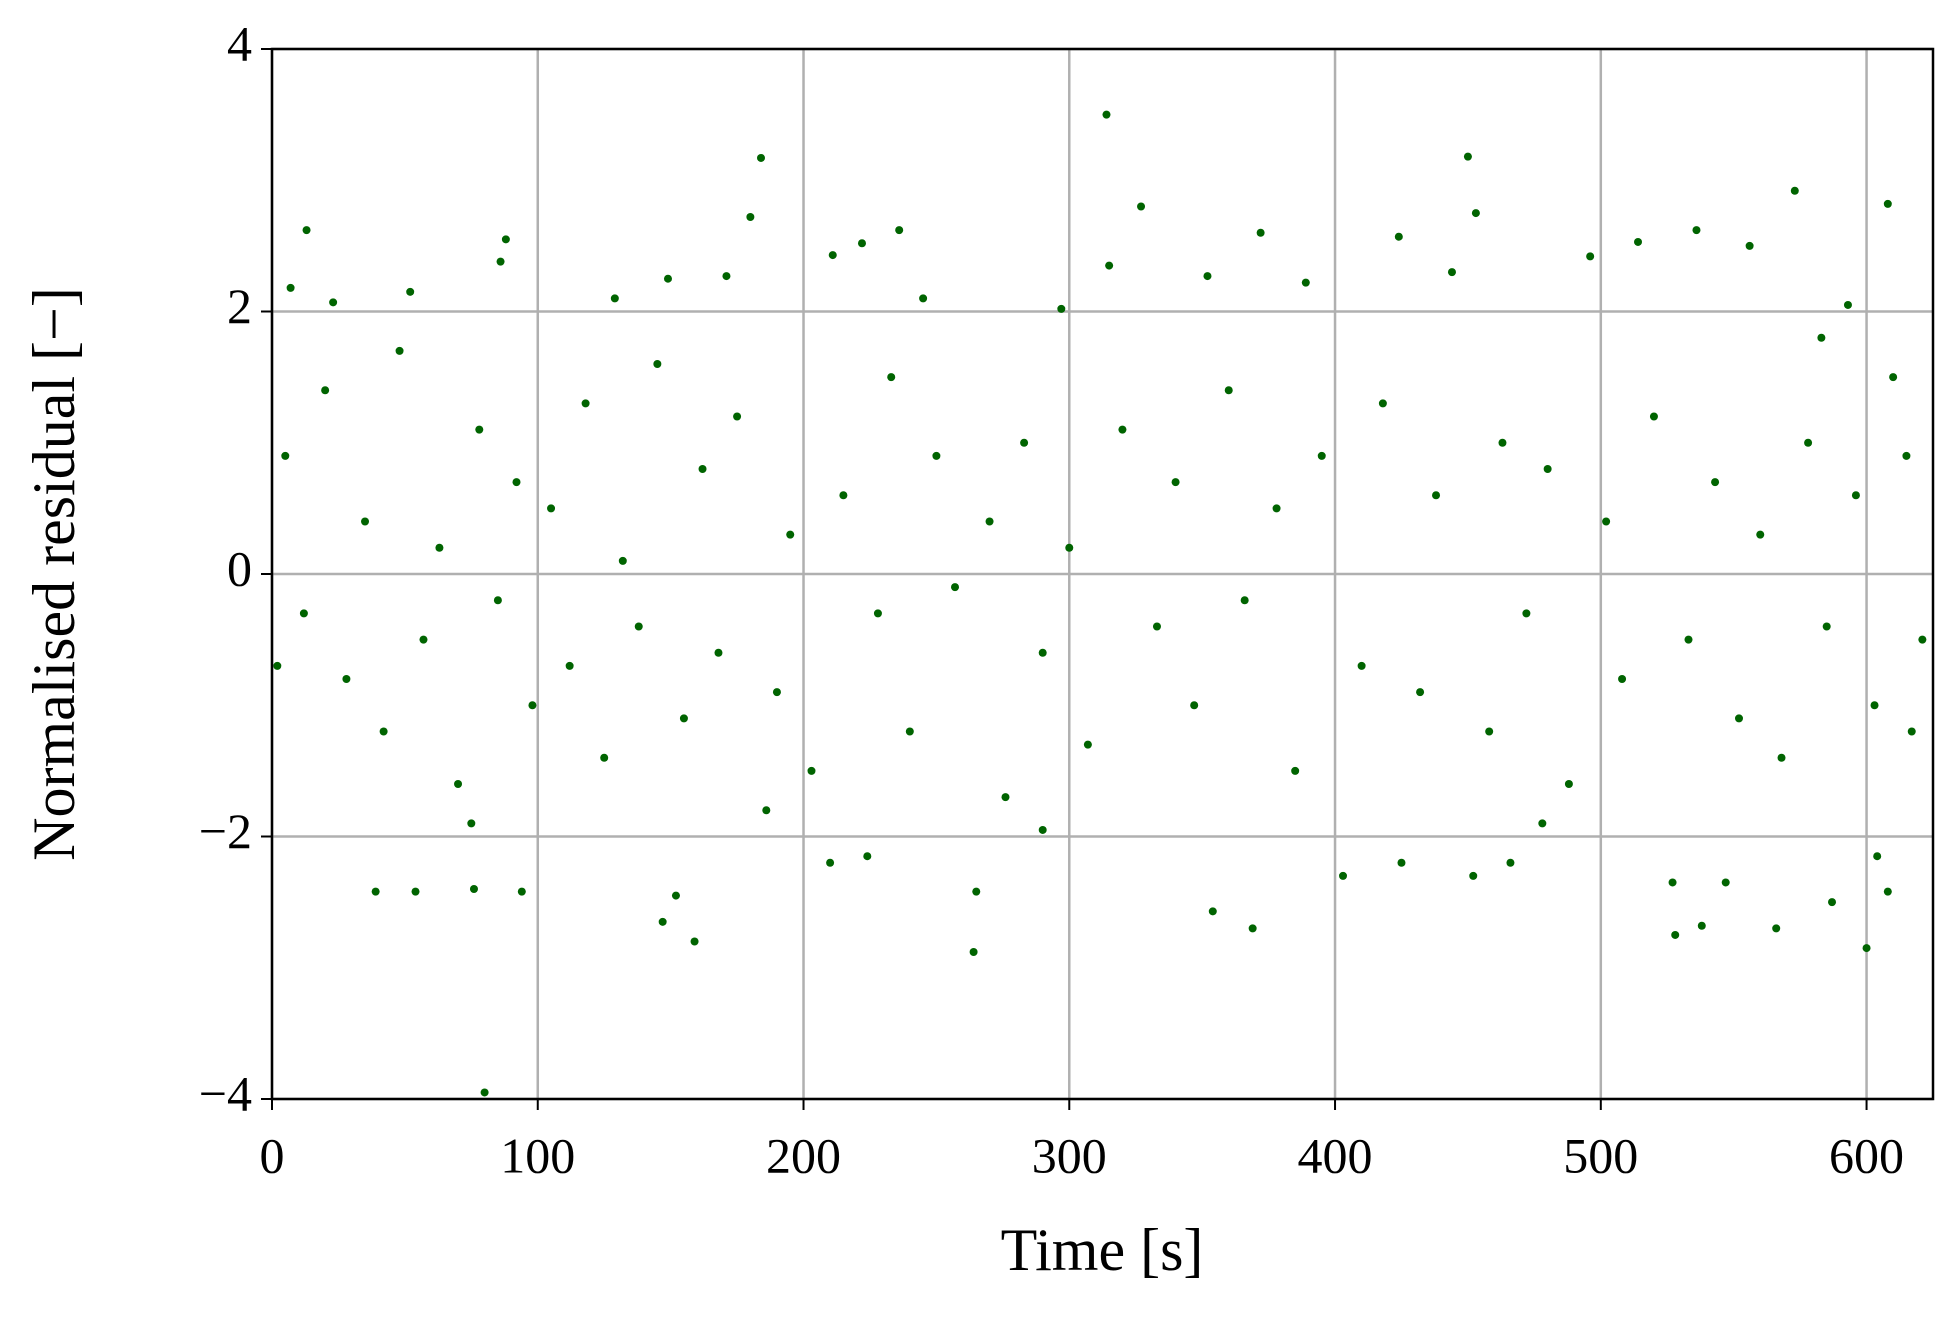 The height and width of the screenshot is (1328, 1953). What do you see at coordinates (537, 1155) in the screenshot?
I see `x-tick-label: 100` at bounding box center [537, 1155].